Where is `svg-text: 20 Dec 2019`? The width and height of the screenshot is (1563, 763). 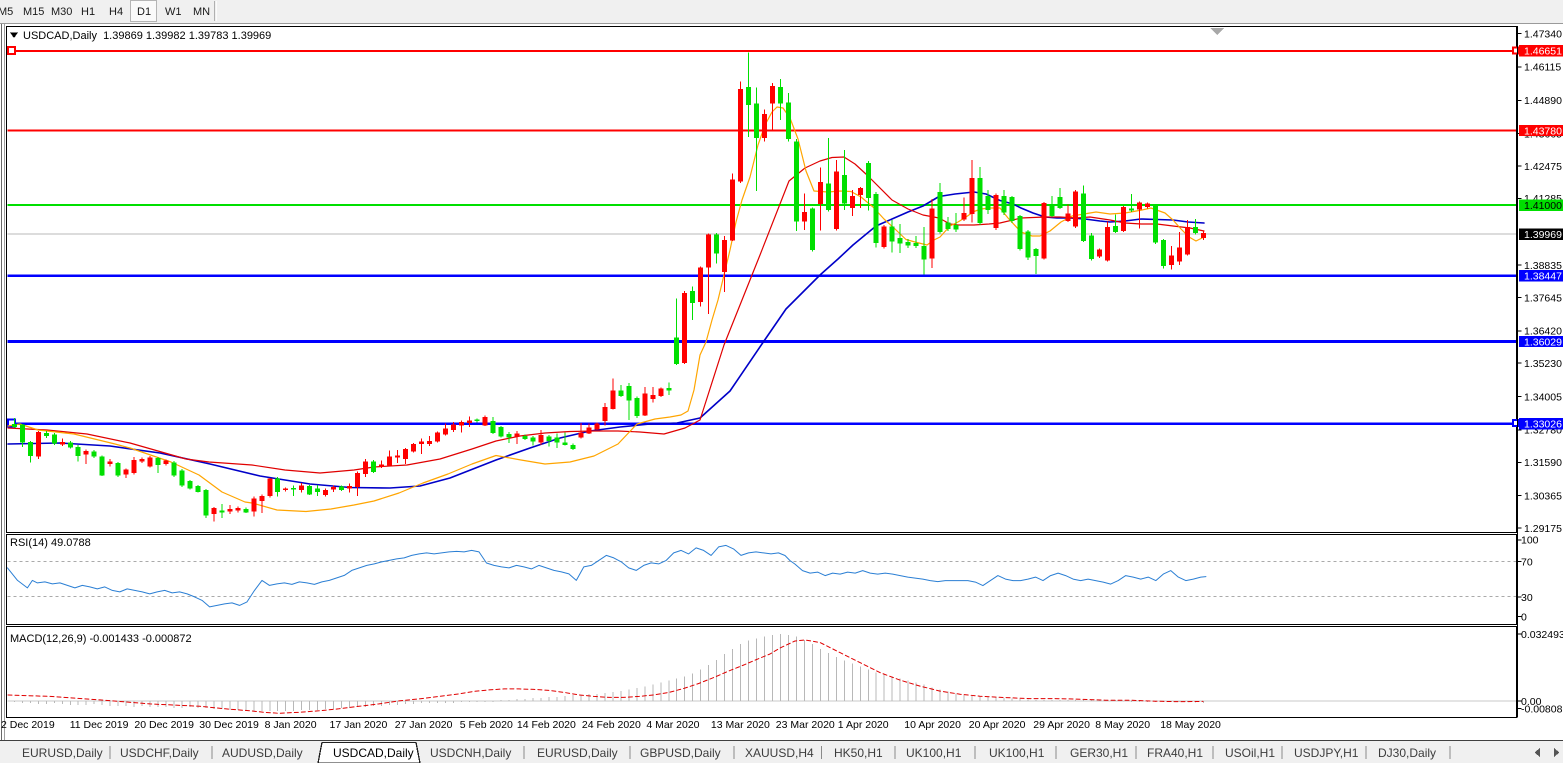
svg-text: 20 Dec 2019 is located at coordinates (164, 725).